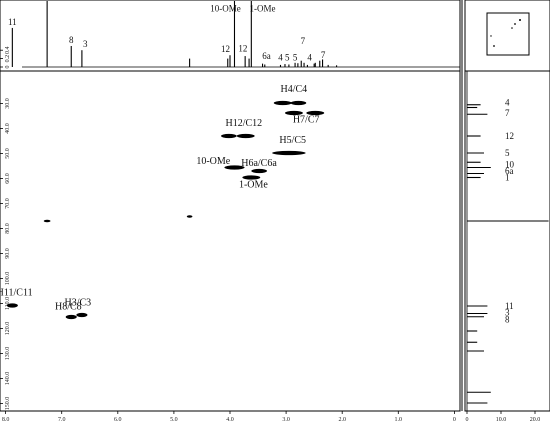 The height and width of the screenshot is (428, 550). Describe the element at coordinates (399, 420) in the screenshot. I see `x-tick-label: 1.0` at that location.